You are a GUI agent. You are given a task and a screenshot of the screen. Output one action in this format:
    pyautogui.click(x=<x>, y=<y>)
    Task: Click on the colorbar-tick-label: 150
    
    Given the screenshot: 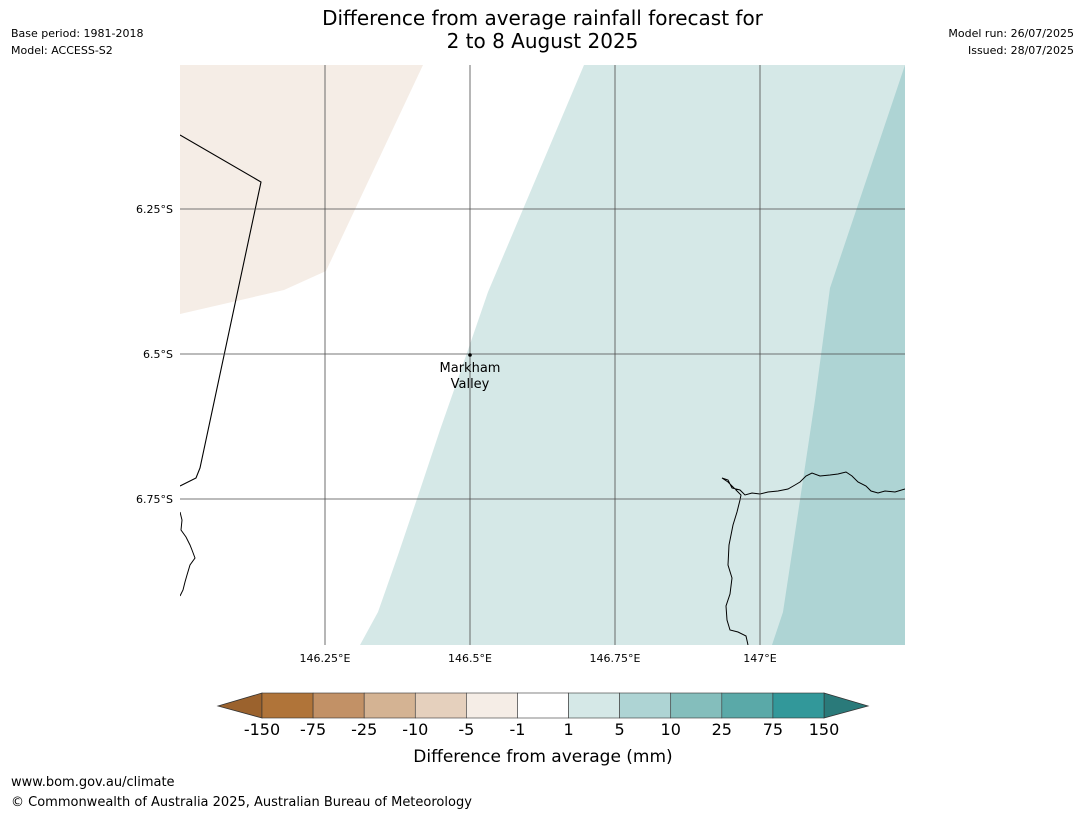 What is the action you would take?
    pyautogui.click(x=824, y=729)
    